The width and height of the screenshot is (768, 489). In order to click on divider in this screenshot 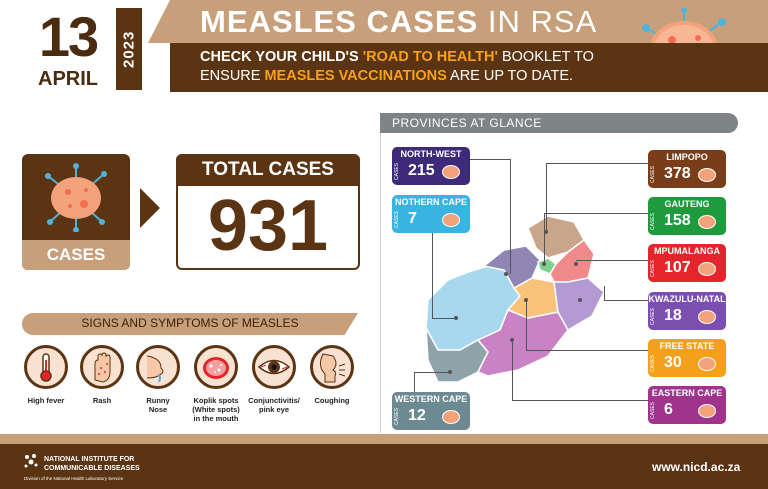, I will do `click(380, 283)`.